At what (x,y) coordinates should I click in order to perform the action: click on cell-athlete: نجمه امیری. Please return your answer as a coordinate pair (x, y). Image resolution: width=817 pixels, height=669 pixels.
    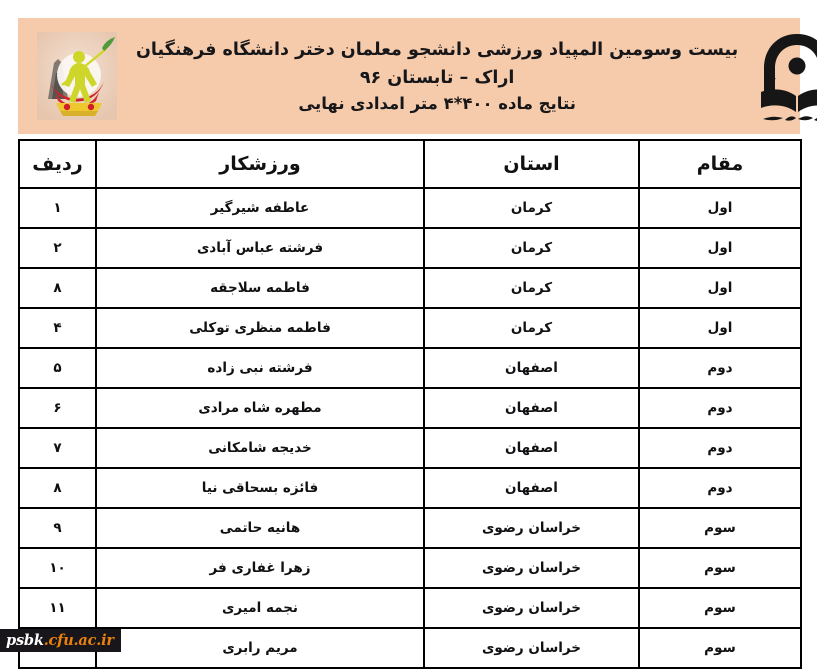
    Looking at the image, I should click on (260, 608).